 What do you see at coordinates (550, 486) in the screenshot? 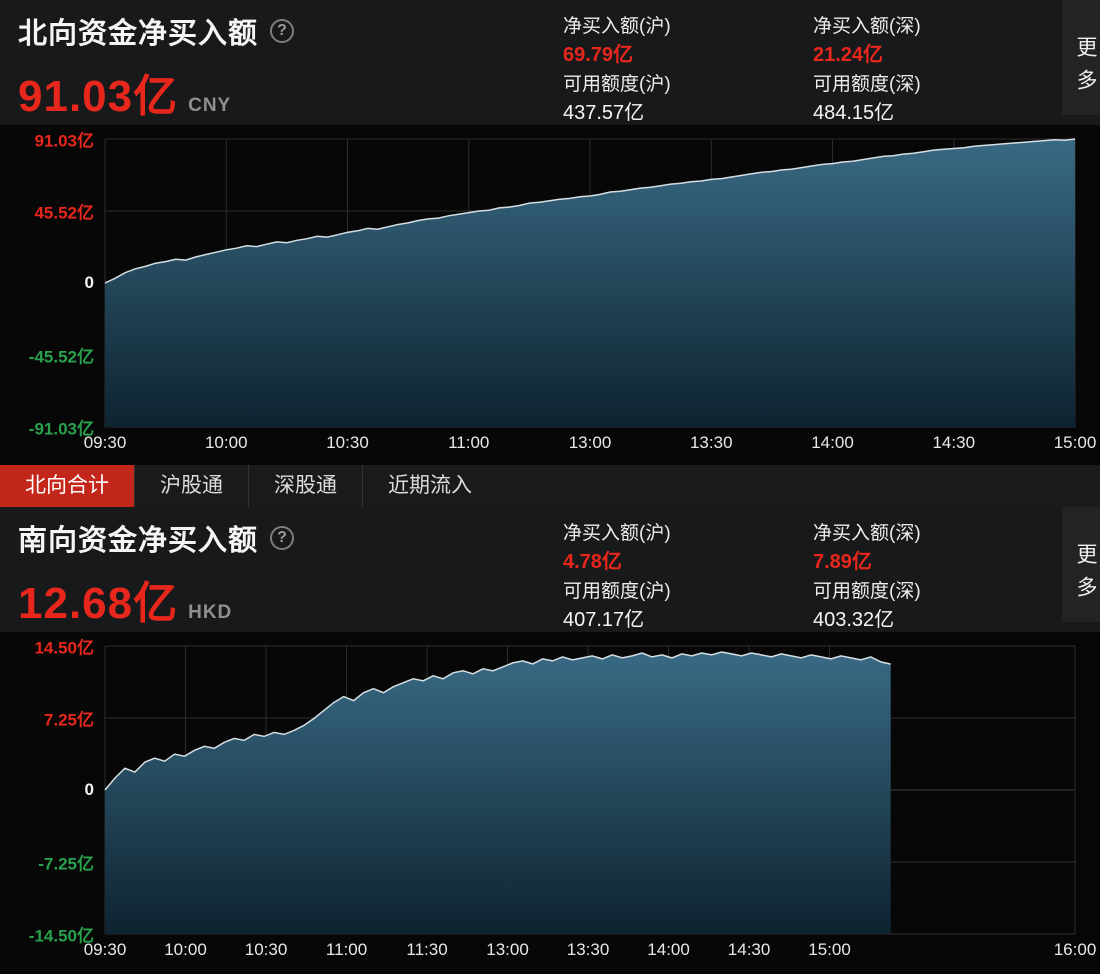
I see `flow-tabs: 北向合计 沪股通 深股通 近期流入` at bounding box center [550, 486].